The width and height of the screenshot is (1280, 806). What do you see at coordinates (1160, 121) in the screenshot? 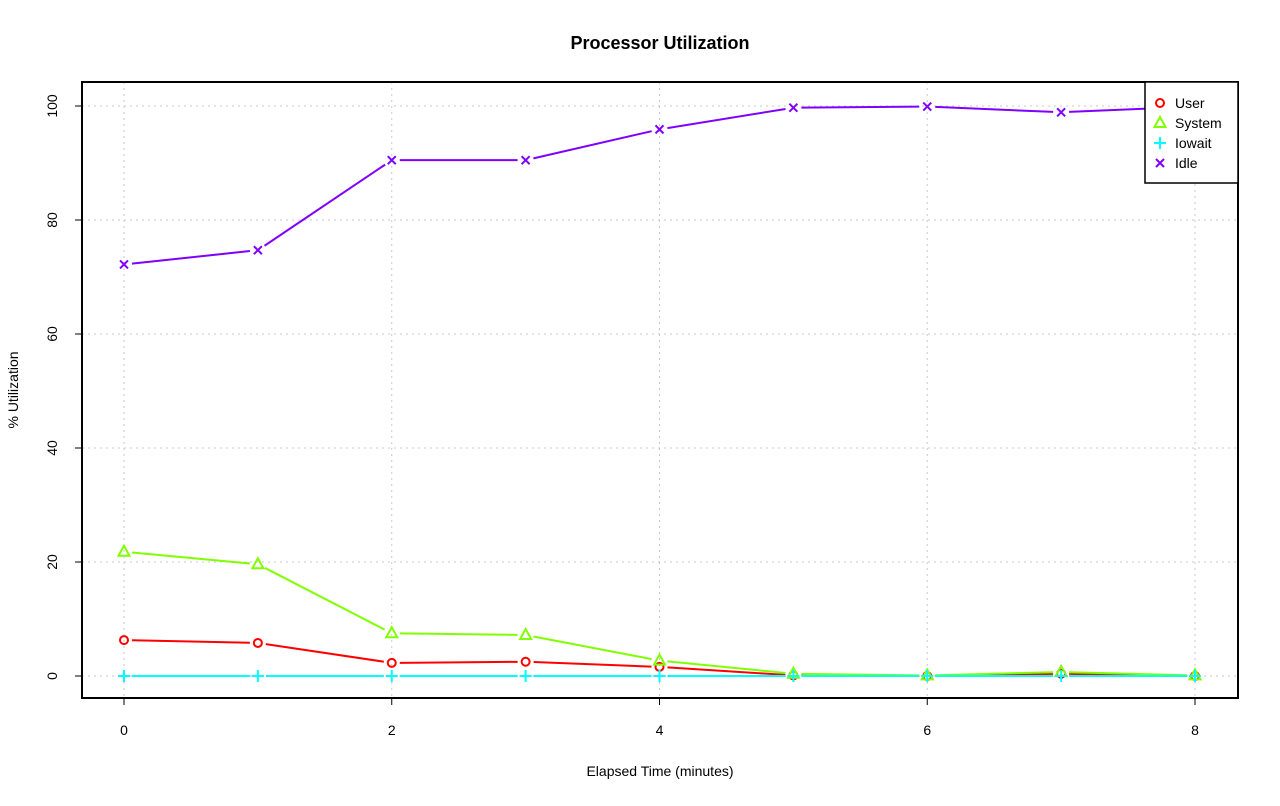
I see `legend-marker-system` at bounding box center [1160, 121].